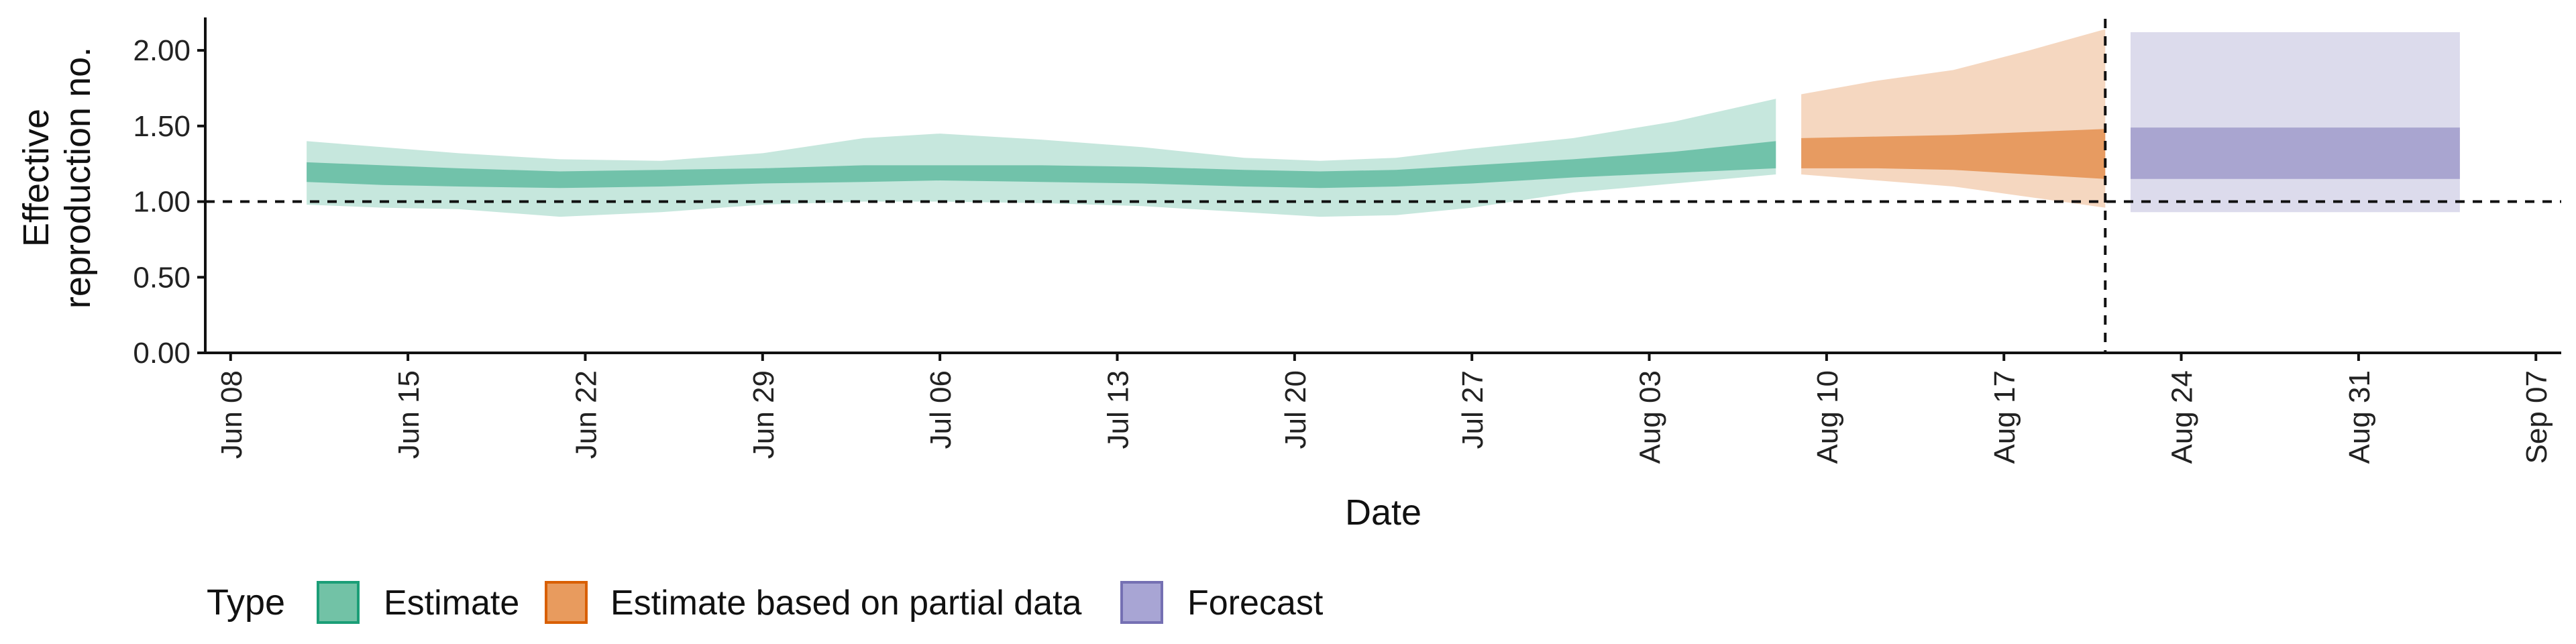 Image resolution: width=2576 pixels, height=644 pixels. Describe the element at coordinates (231, 414) in the screenshot. I see `x-tick-label: Jun 08` at that location.